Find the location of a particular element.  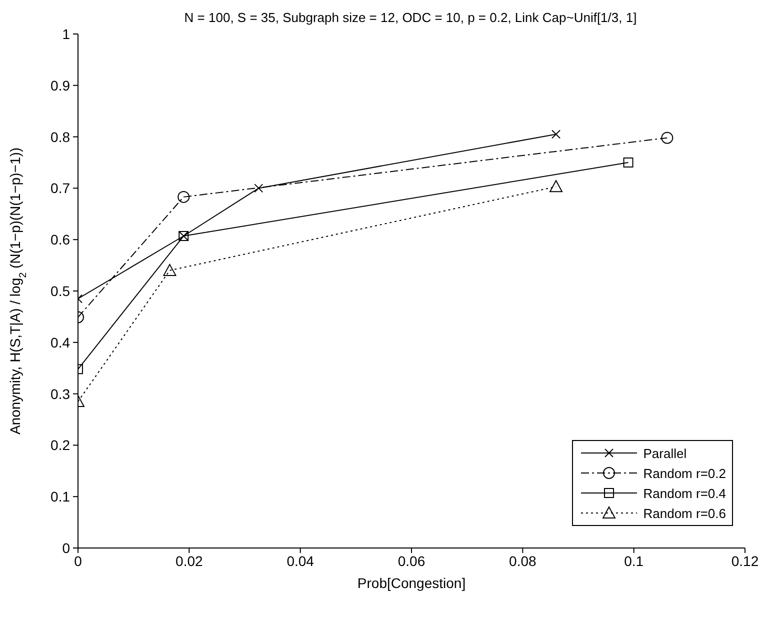

legend-label: Random r=0.2 is located at coordinates (684, 473).